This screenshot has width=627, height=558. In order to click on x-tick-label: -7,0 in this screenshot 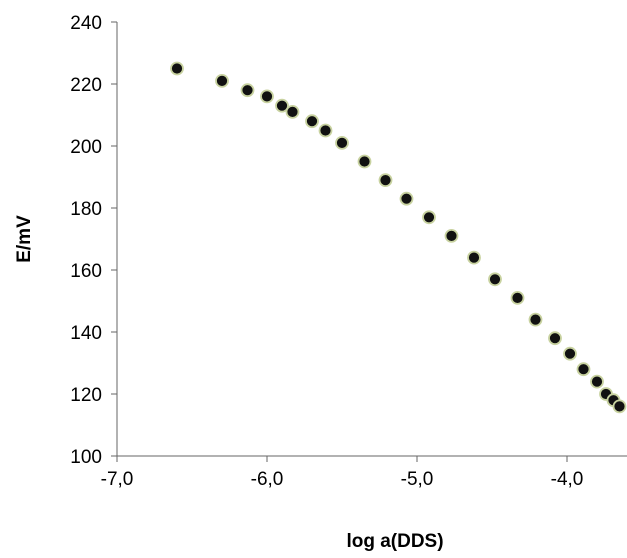, I will do `click(117, 479)`.